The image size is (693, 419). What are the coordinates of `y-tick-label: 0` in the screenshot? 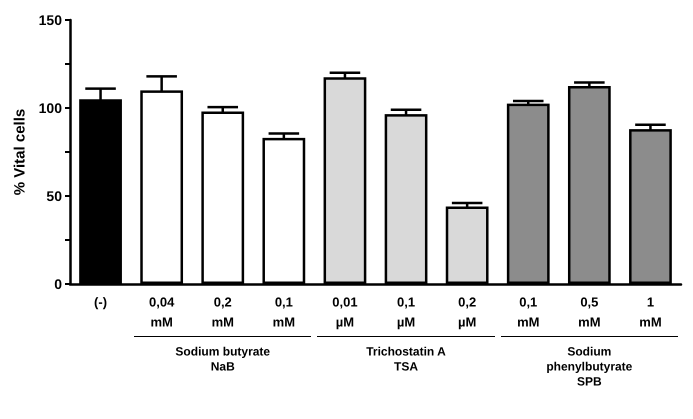 It's located at (58, 284).